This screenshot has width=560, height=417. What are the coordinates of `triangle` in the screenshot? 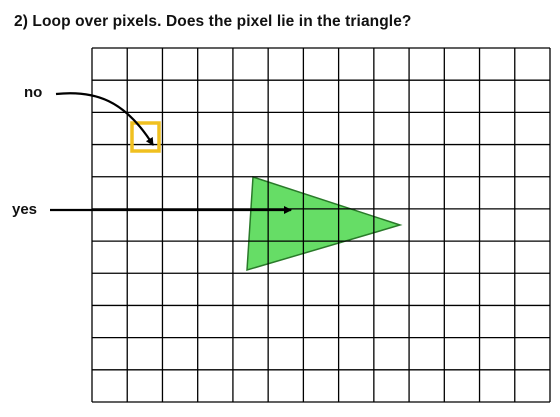 It's located at (324, 223).